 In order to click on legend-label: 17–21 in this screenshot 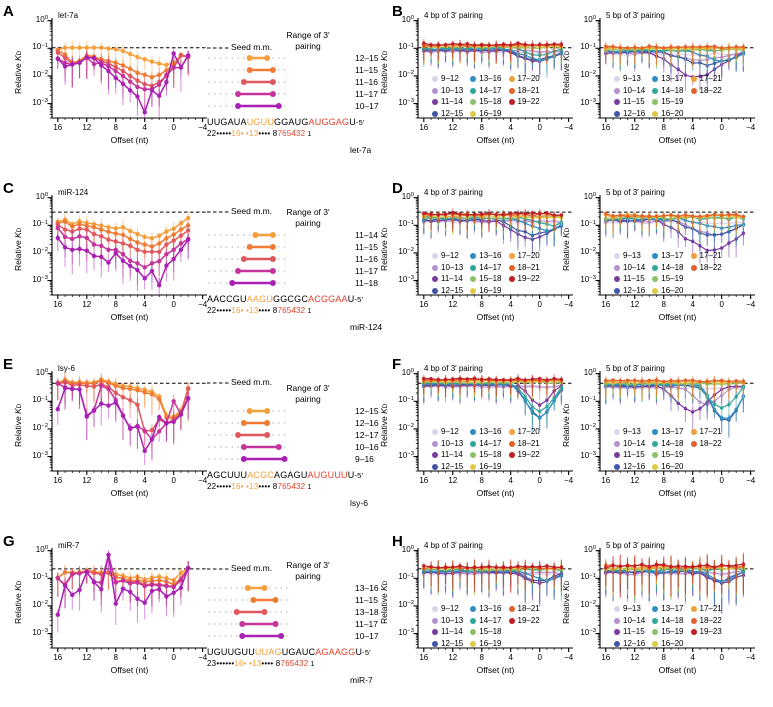, I will do `click(710, 608)`.